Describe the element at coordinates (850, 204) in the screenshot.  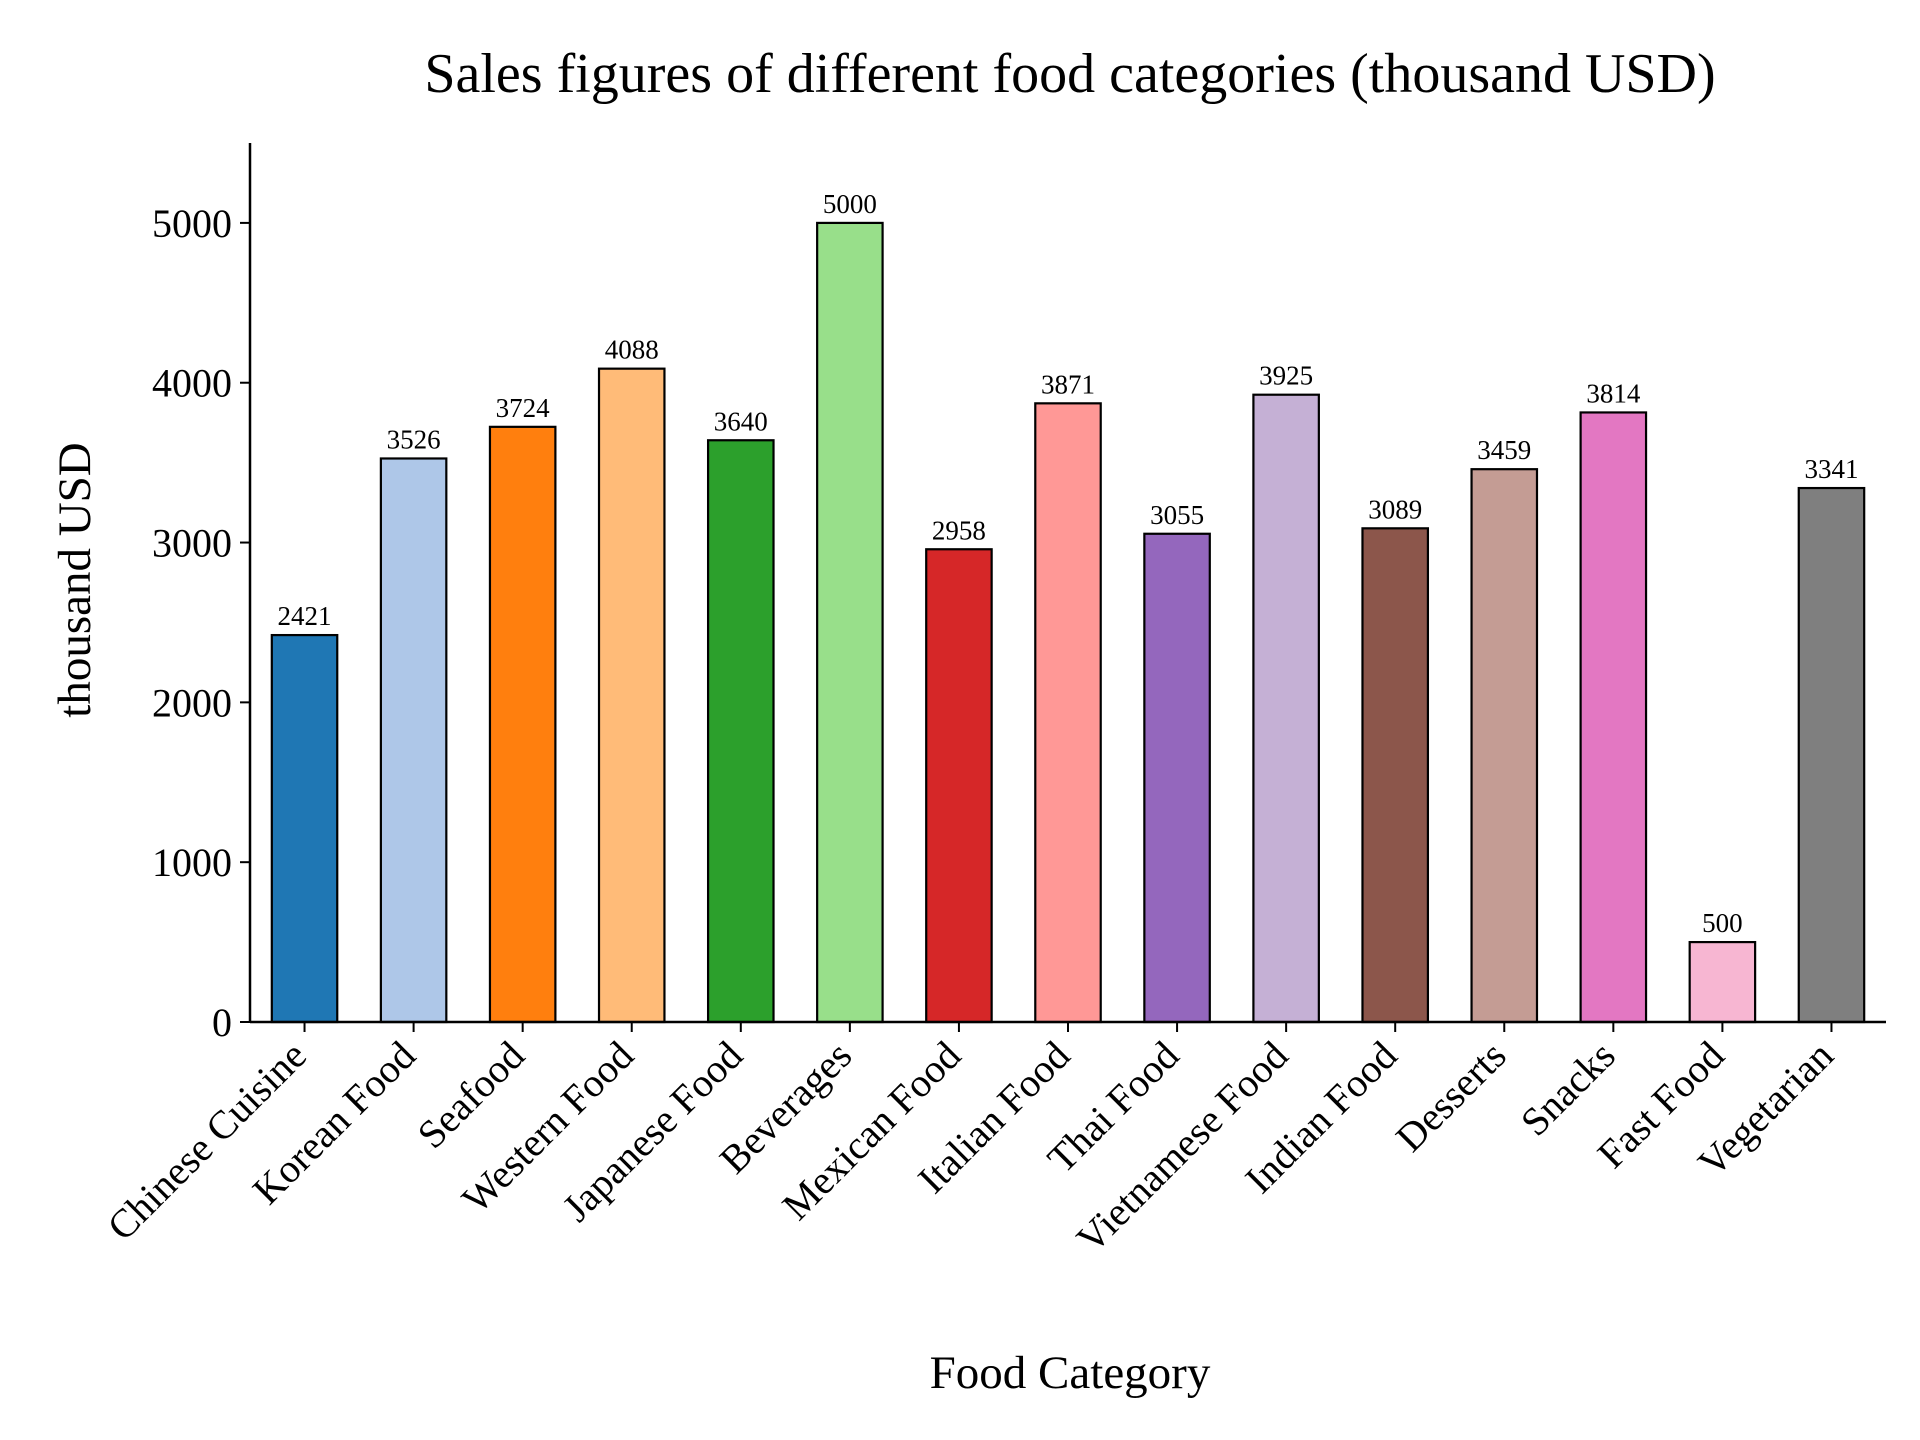
I see `bar-value-label-5: 5000` at that location.